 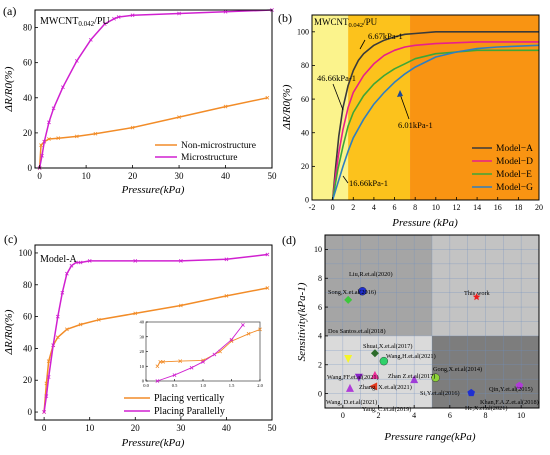 What do you see at coordinates (320, 336) in the screenshot?
I see `d-ytick-label: 4` at bounding box center [320, 336].